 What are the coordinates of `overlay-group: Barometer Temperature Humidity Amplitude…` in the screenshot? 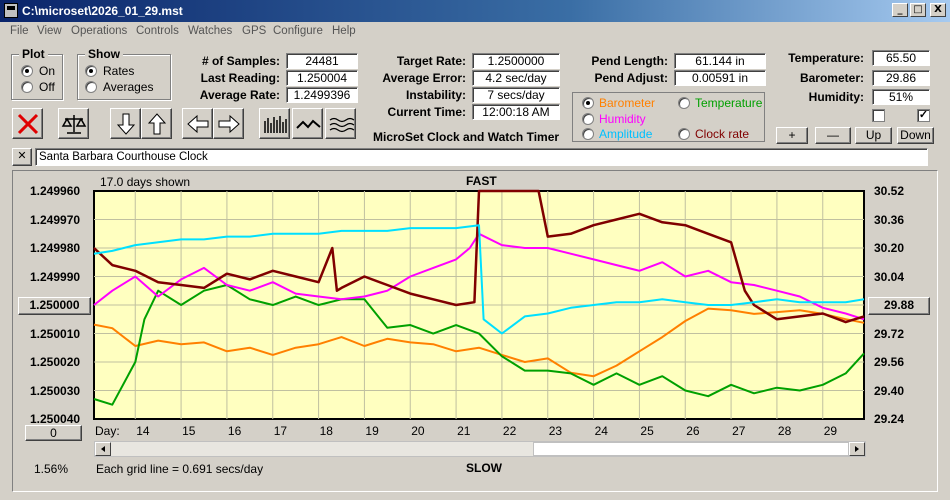 It's located at (668, 117).